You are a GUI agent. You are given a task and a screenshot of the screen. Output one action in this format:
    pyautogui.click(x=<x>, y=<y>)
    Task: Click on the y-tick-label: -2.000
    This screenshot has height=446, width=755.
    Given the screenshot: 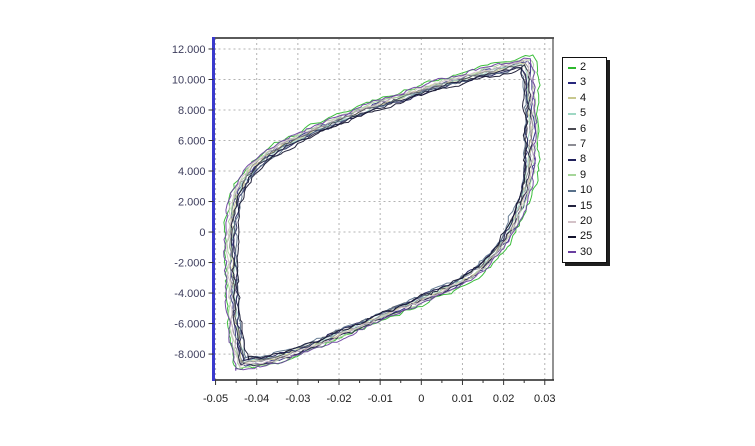 What is the action you would take?
    pyautogui.click(x=189, y=264)
    